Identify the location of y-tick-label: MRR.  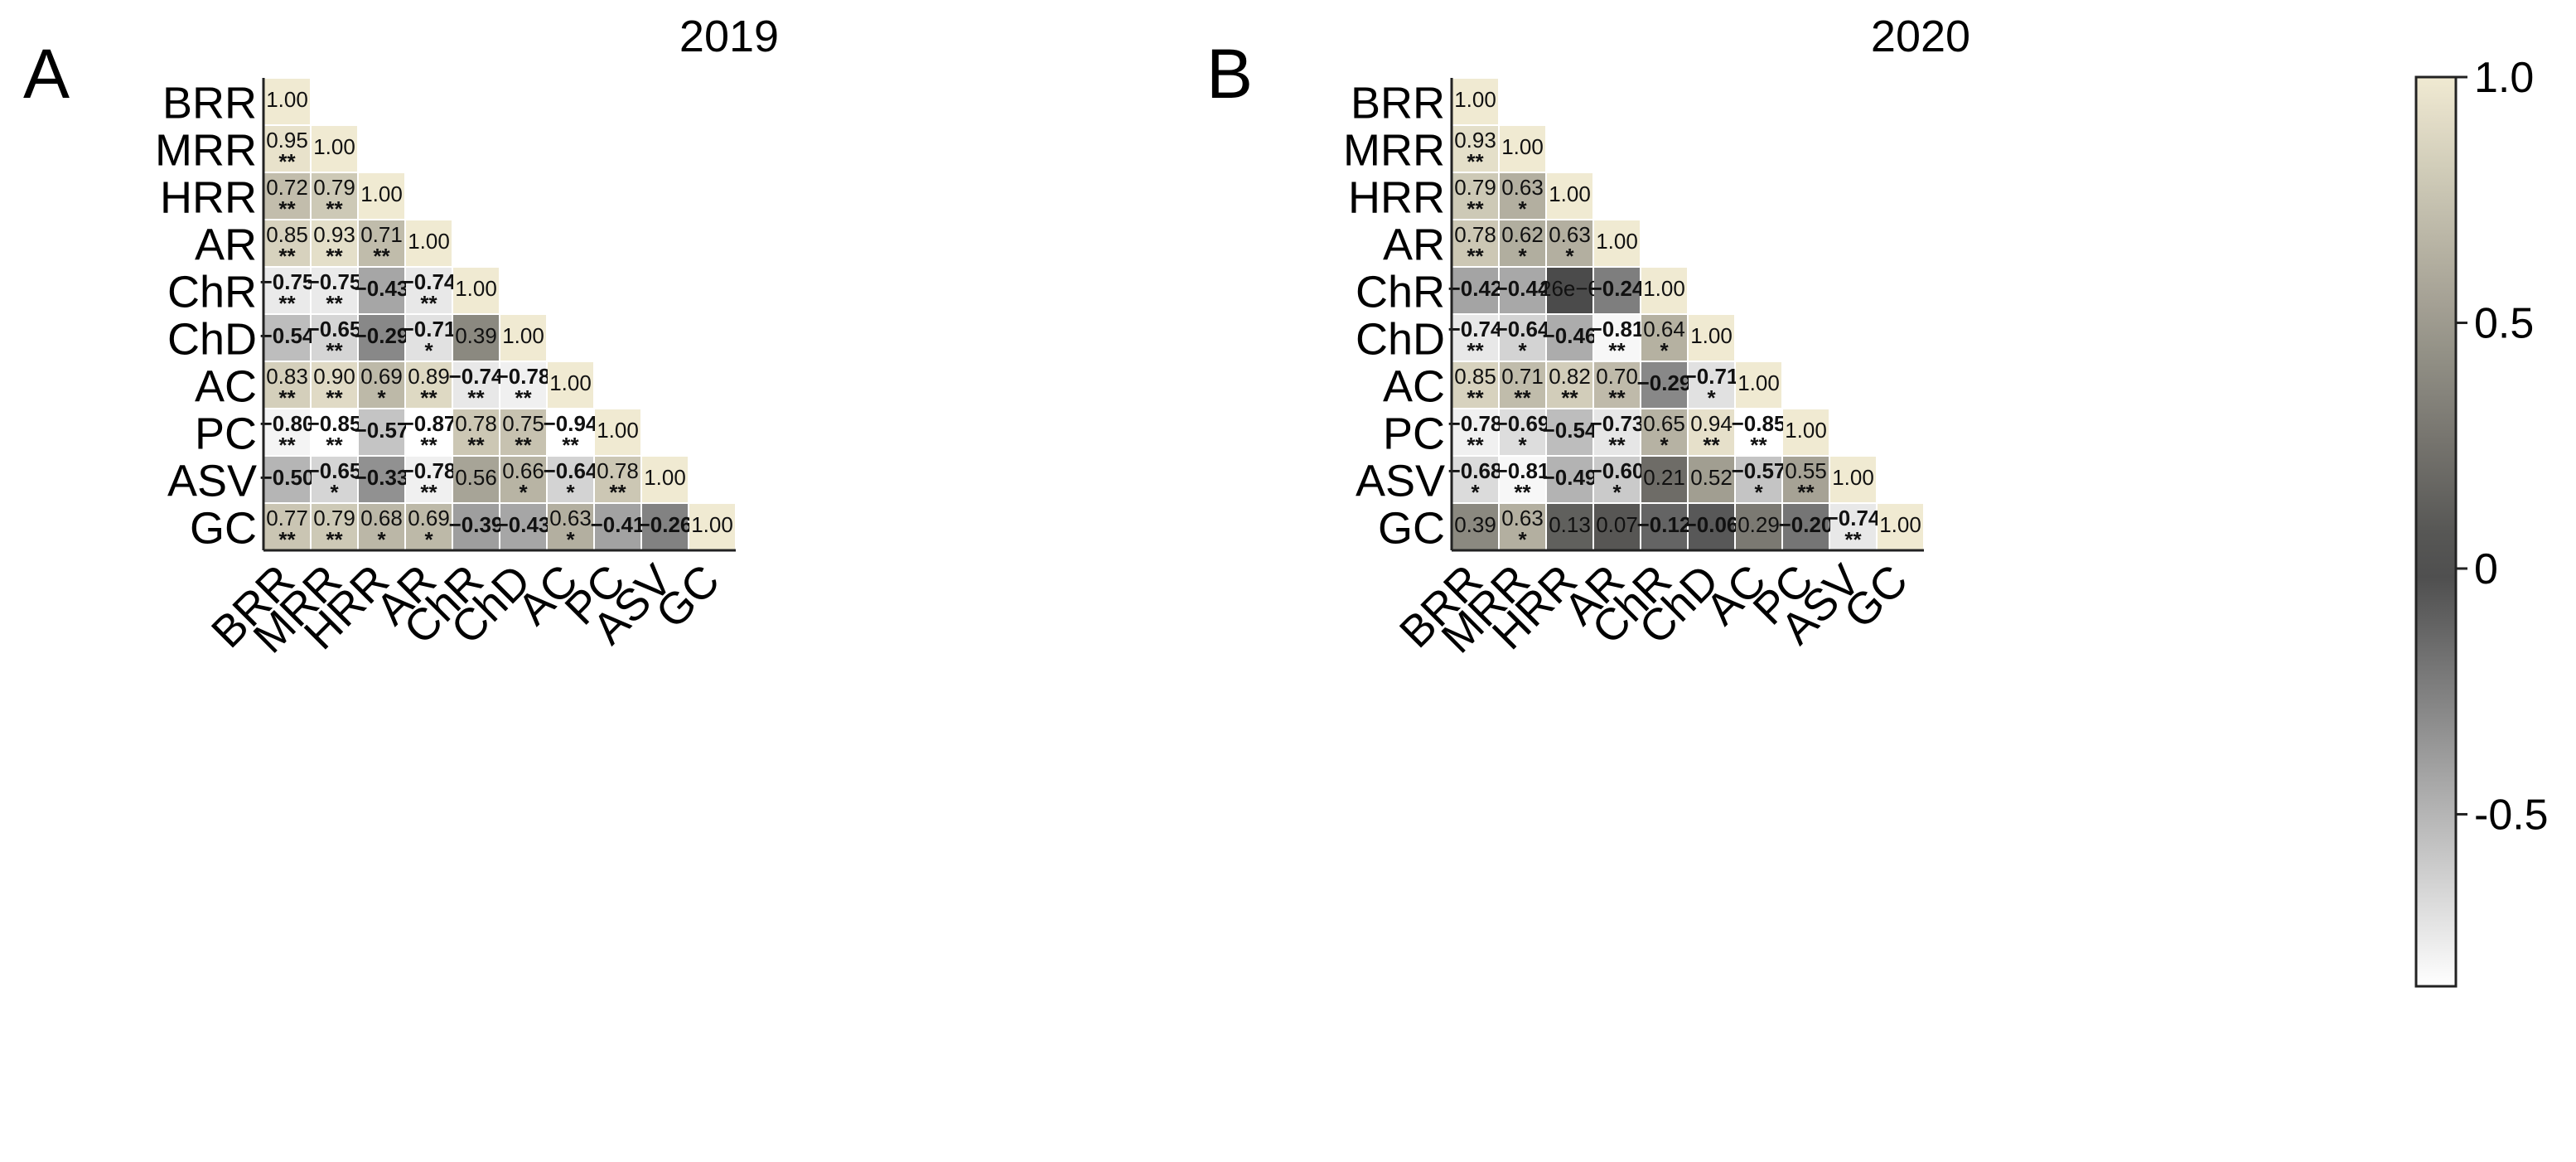
(206, 151).